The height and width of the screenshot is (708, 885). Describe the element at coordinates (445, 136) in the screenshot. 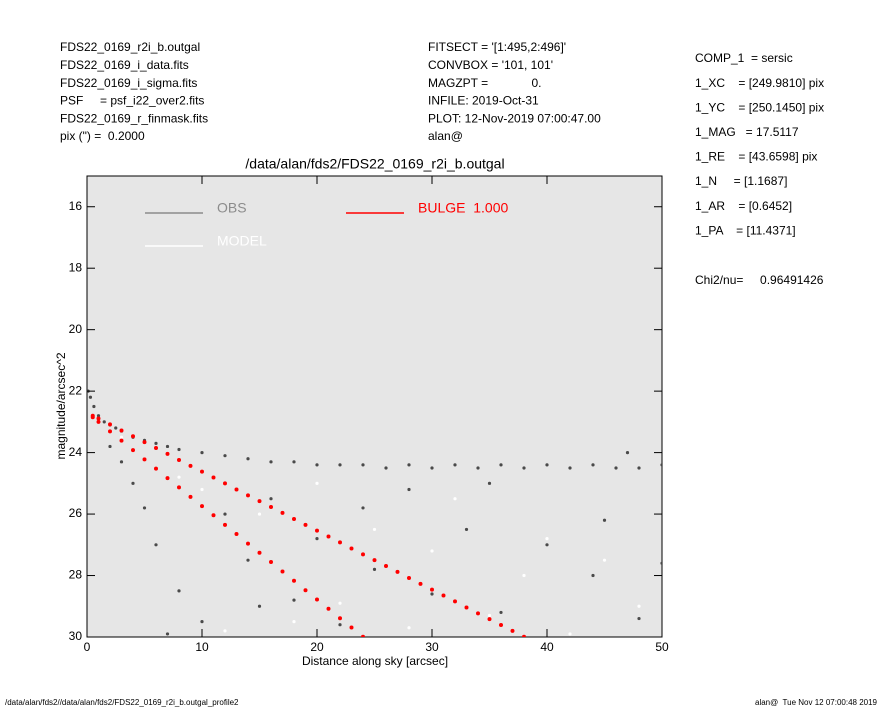

I see `header-middle-line: alan@` at that location.